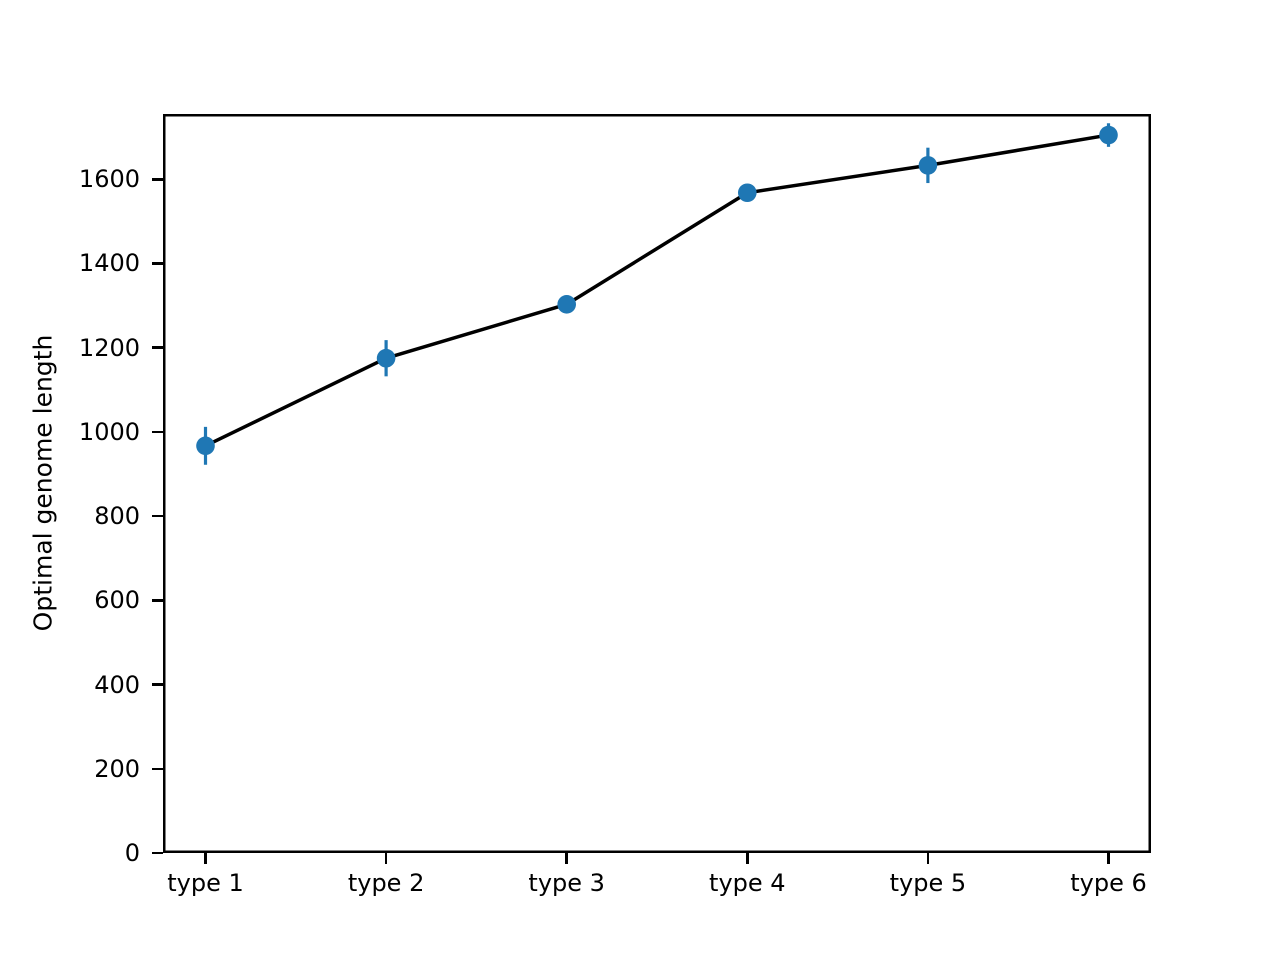 The height and width of the screenshot is (960, 1280). What do you see at coordinates (1108, 883) in the screenshot?
I see `x-tick-label: type 6` at bounding box center [1108, 883].